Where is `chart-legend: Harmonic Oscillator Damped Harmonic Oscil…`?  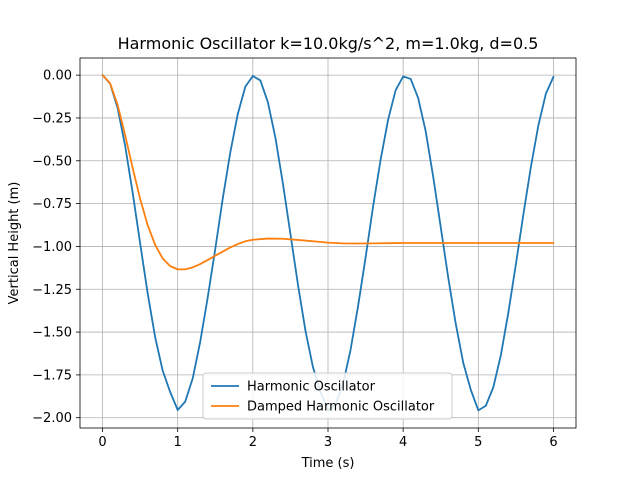
chart-legend: Harmonic Oscillator Damped Harmonic Oscil… is located at coordinates (327, 396).